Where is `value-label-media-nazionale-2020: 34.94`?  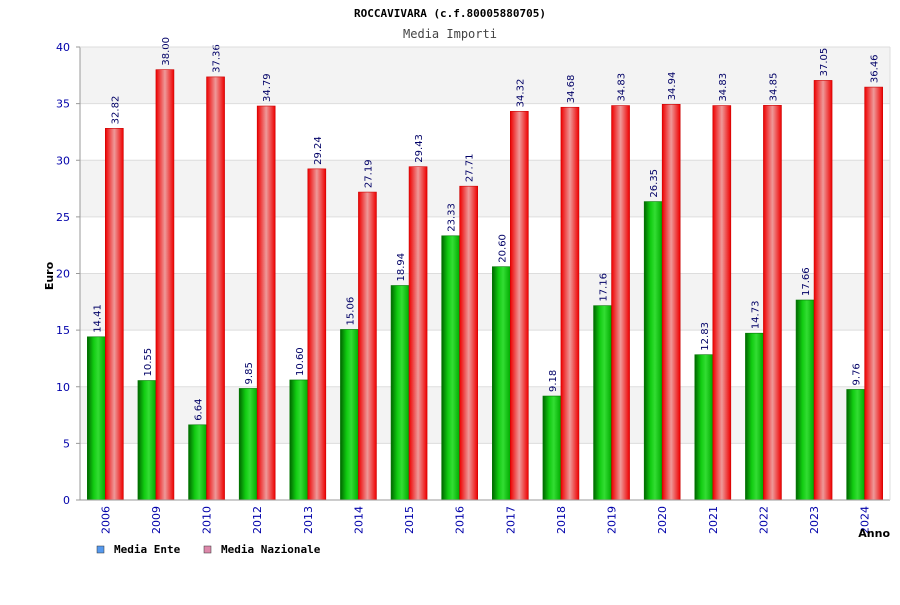 value-label-media-nazionale-2020: 34.94 is located at coordinates (672, 86).